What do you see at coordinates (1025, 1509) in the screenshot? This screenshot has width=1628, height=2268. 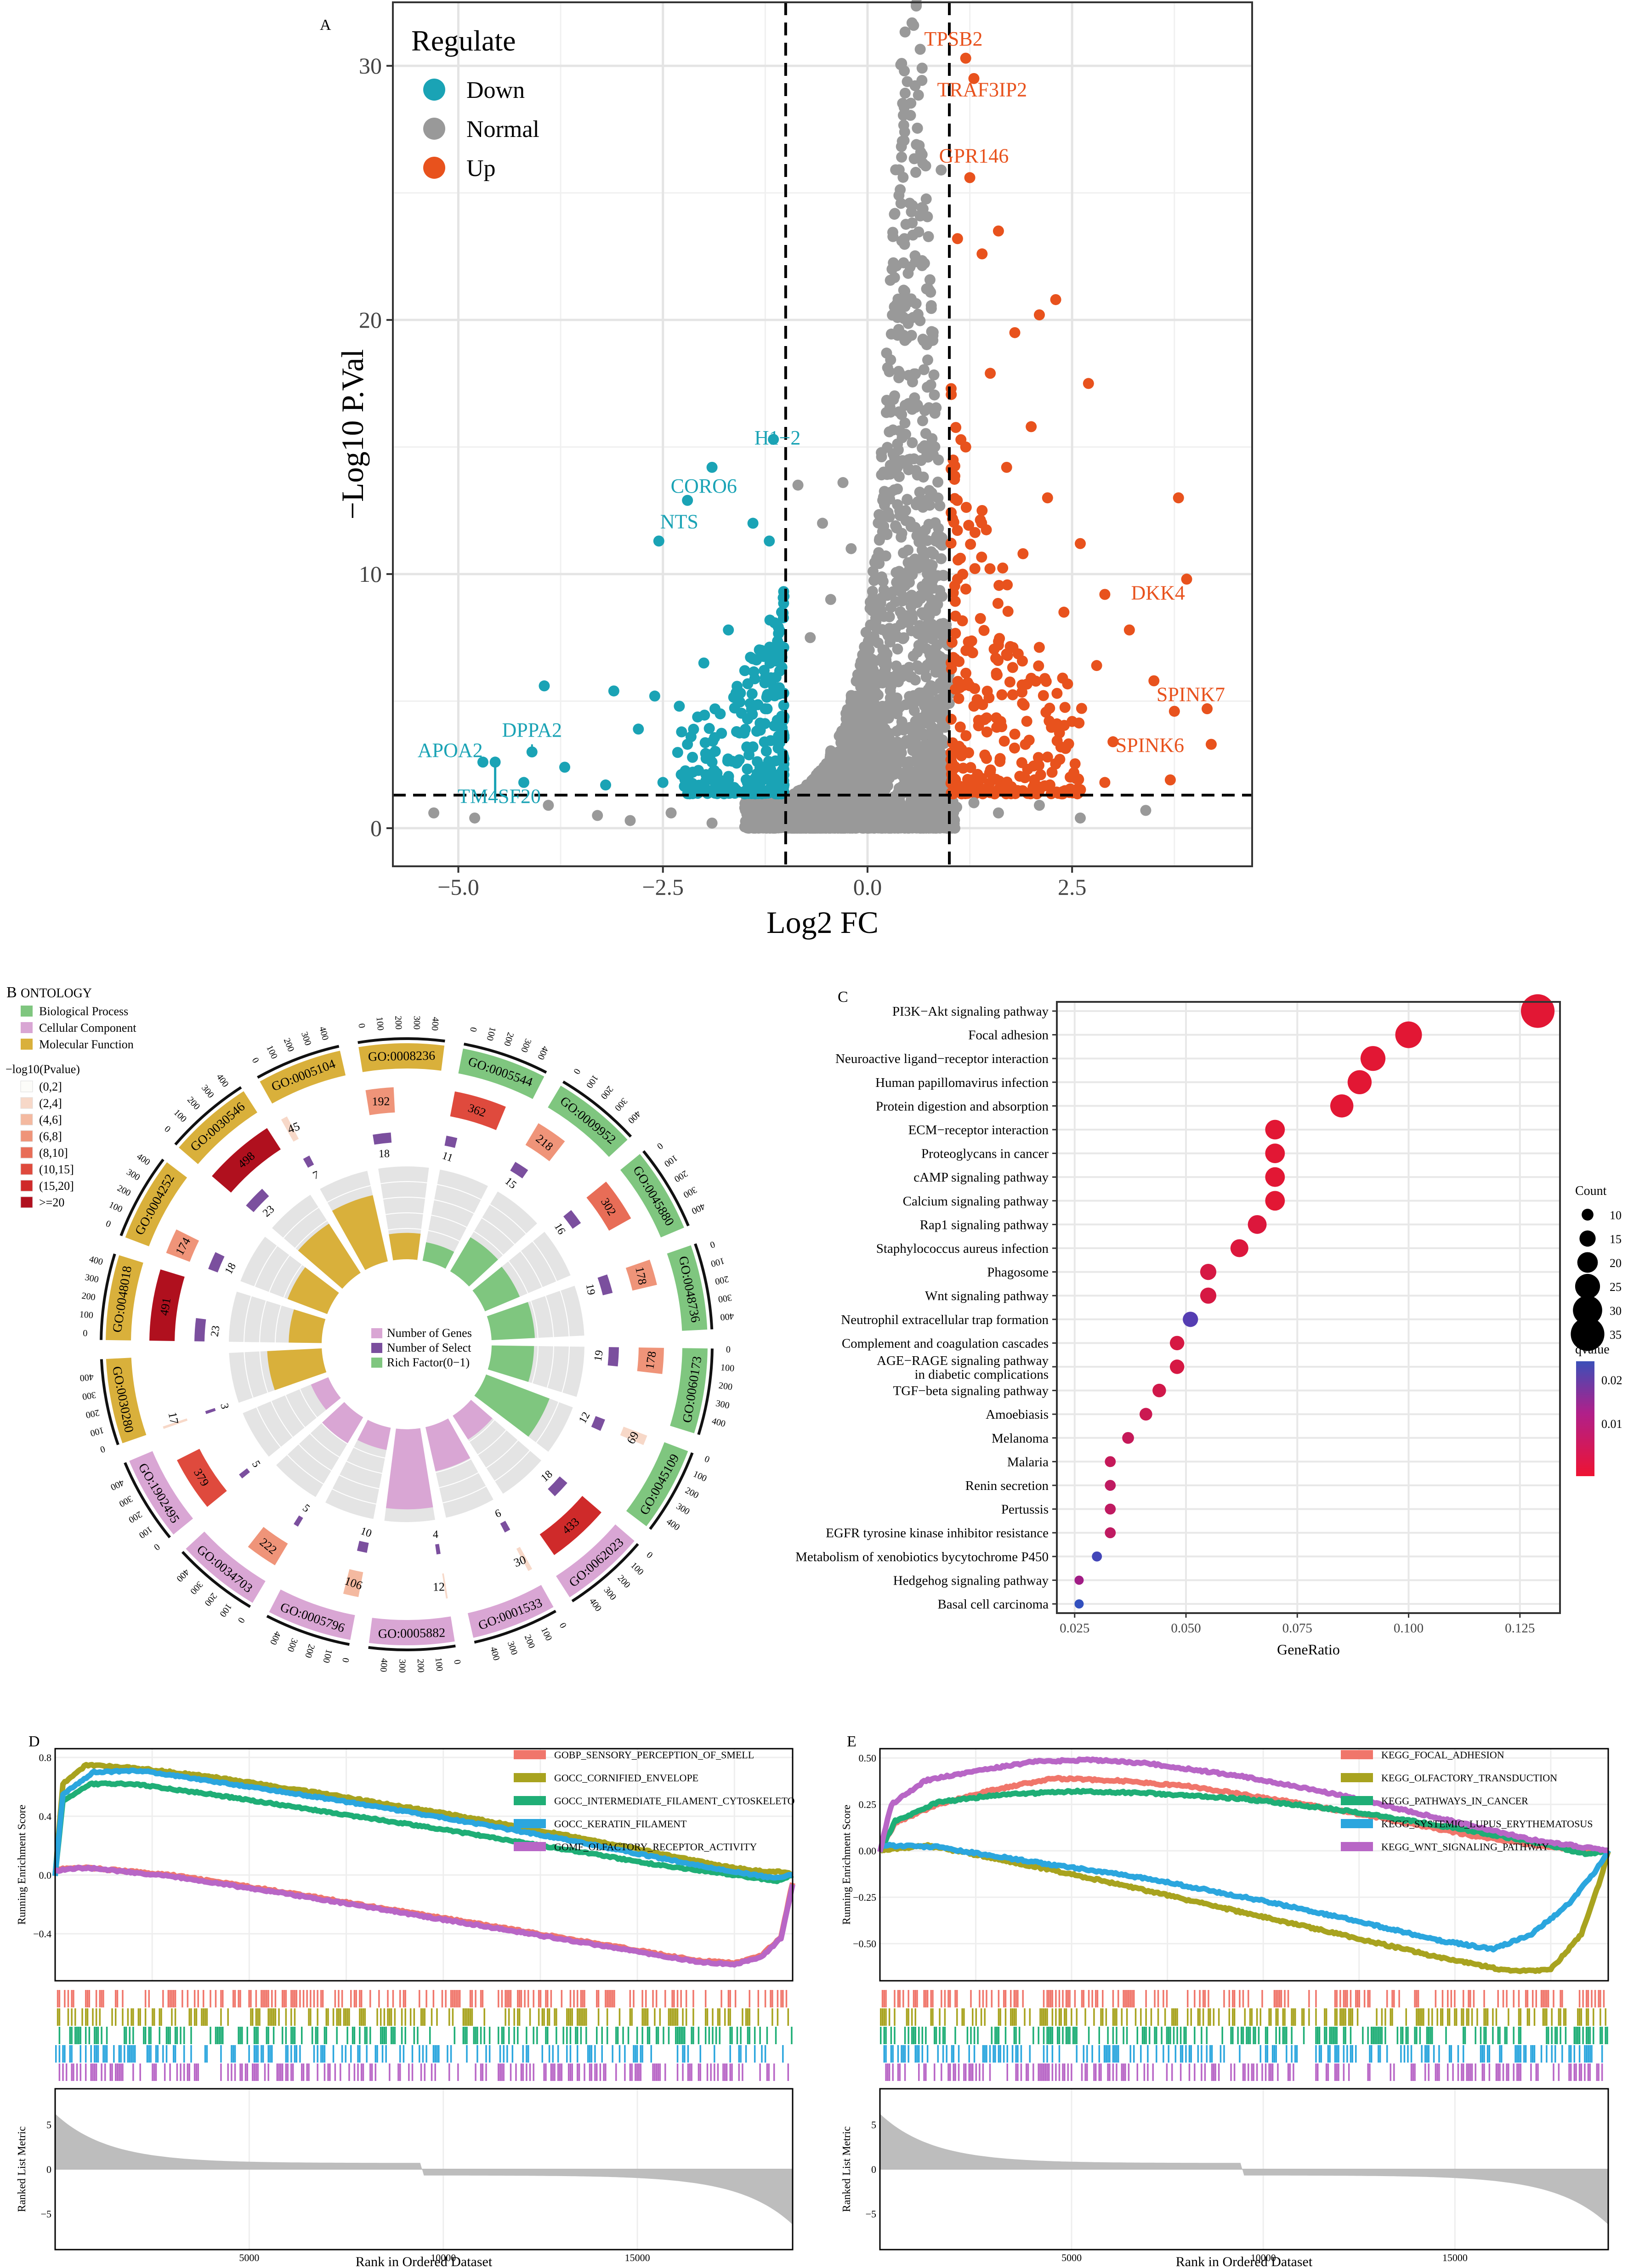 I see `pathway-label: Pertussis` at bounding box center [1025, 1509].